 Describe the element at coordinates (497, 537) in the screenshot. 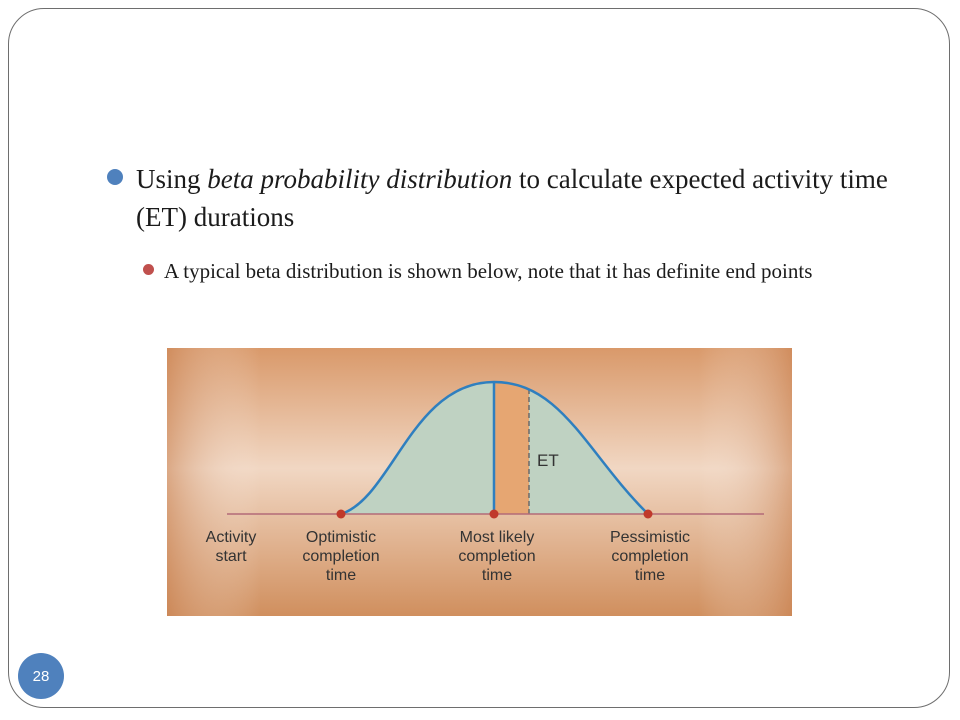

I see `label-most-likely-1: Most likely` at that location.